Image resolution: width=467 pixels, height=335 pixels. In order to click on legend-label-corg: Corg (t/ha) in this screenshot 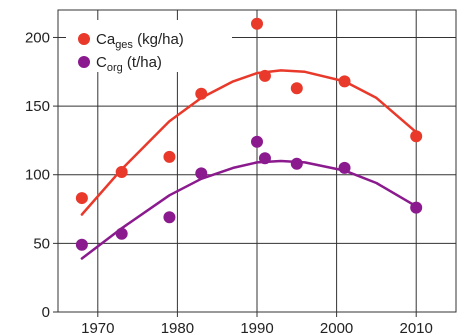, I will do `click(129, 64)`.